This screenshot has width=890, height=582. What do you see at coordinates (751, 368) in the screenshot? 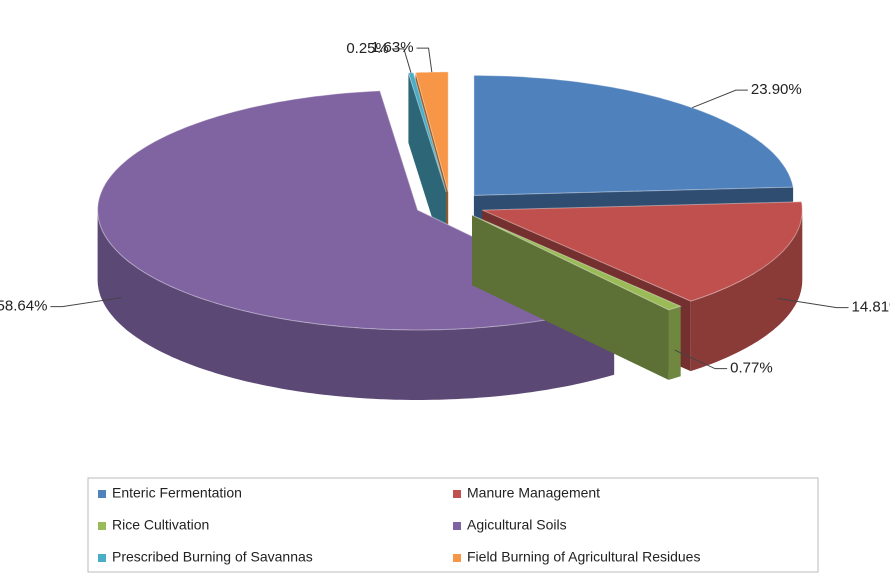
I see `data-label: 0.77%` at bounding box center [751, 368].